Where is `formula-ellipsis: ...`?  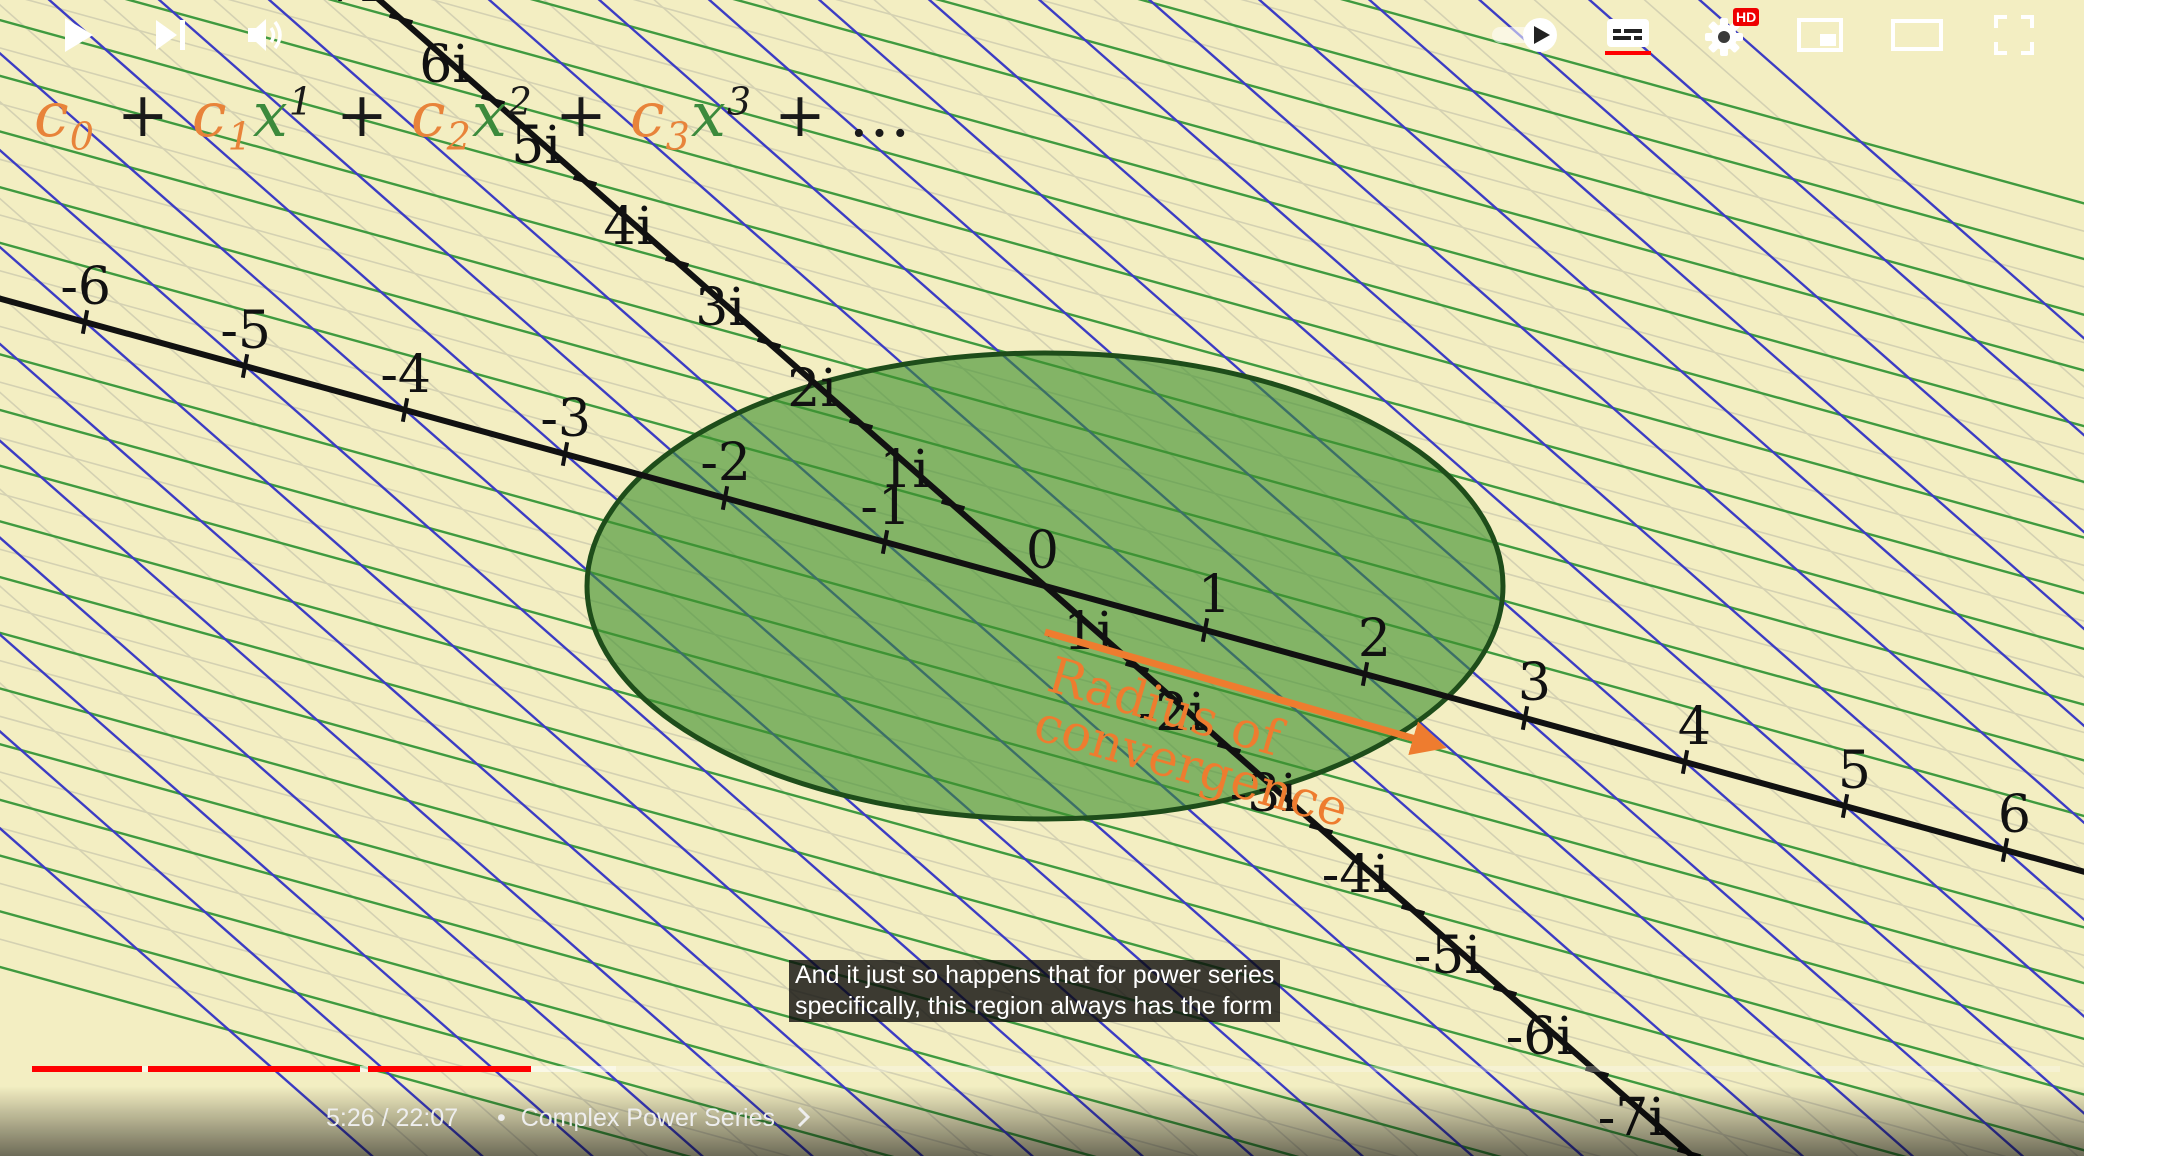 formula-ellipsis: ... is located at coordinates (880, 114).